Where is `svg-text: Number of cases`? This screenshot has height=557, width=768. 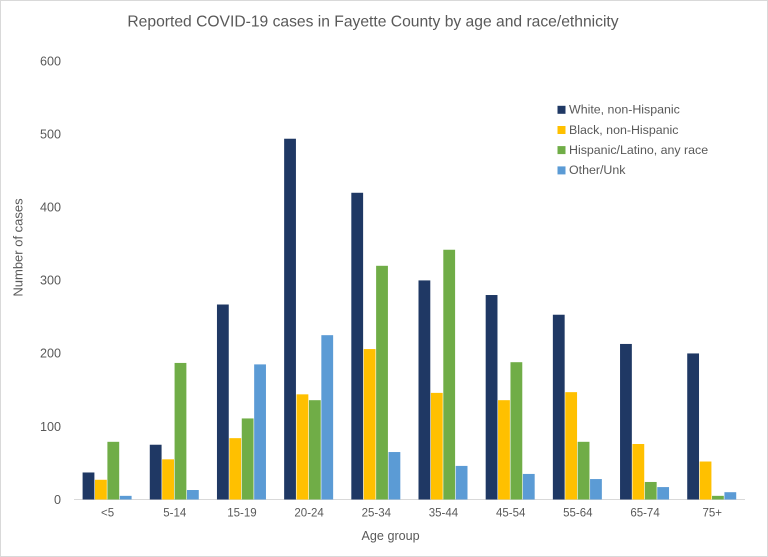
svg-text: Number of cases is located at coordinates (18, 247).